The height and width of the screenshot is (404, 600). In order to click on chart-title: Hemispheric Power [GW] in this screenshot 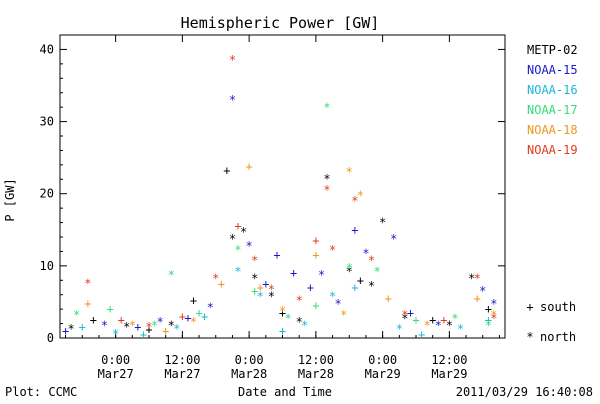, I will do `click(280, 23)`.